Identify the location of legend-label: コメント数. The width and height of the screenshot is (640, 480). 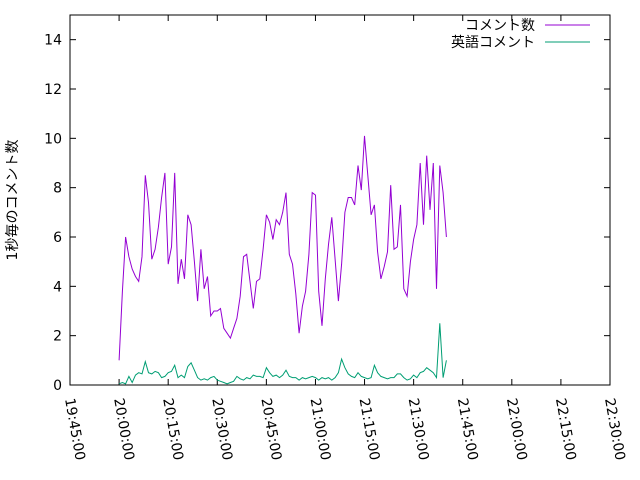
(500, 26).